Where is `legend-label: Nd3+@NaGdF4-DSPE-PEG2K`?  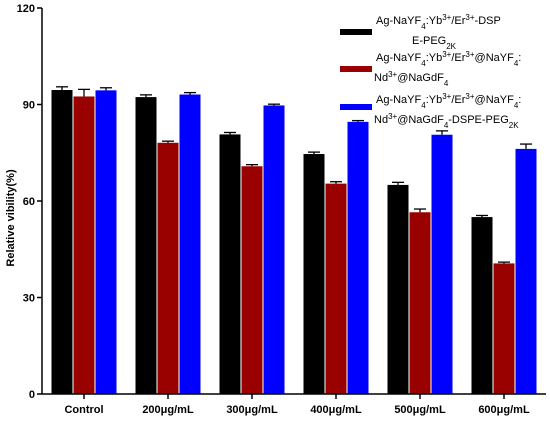 legend-label: Nd3+@NaGdF4-DSPE-PEG2K is located at coordinates (446, 121).